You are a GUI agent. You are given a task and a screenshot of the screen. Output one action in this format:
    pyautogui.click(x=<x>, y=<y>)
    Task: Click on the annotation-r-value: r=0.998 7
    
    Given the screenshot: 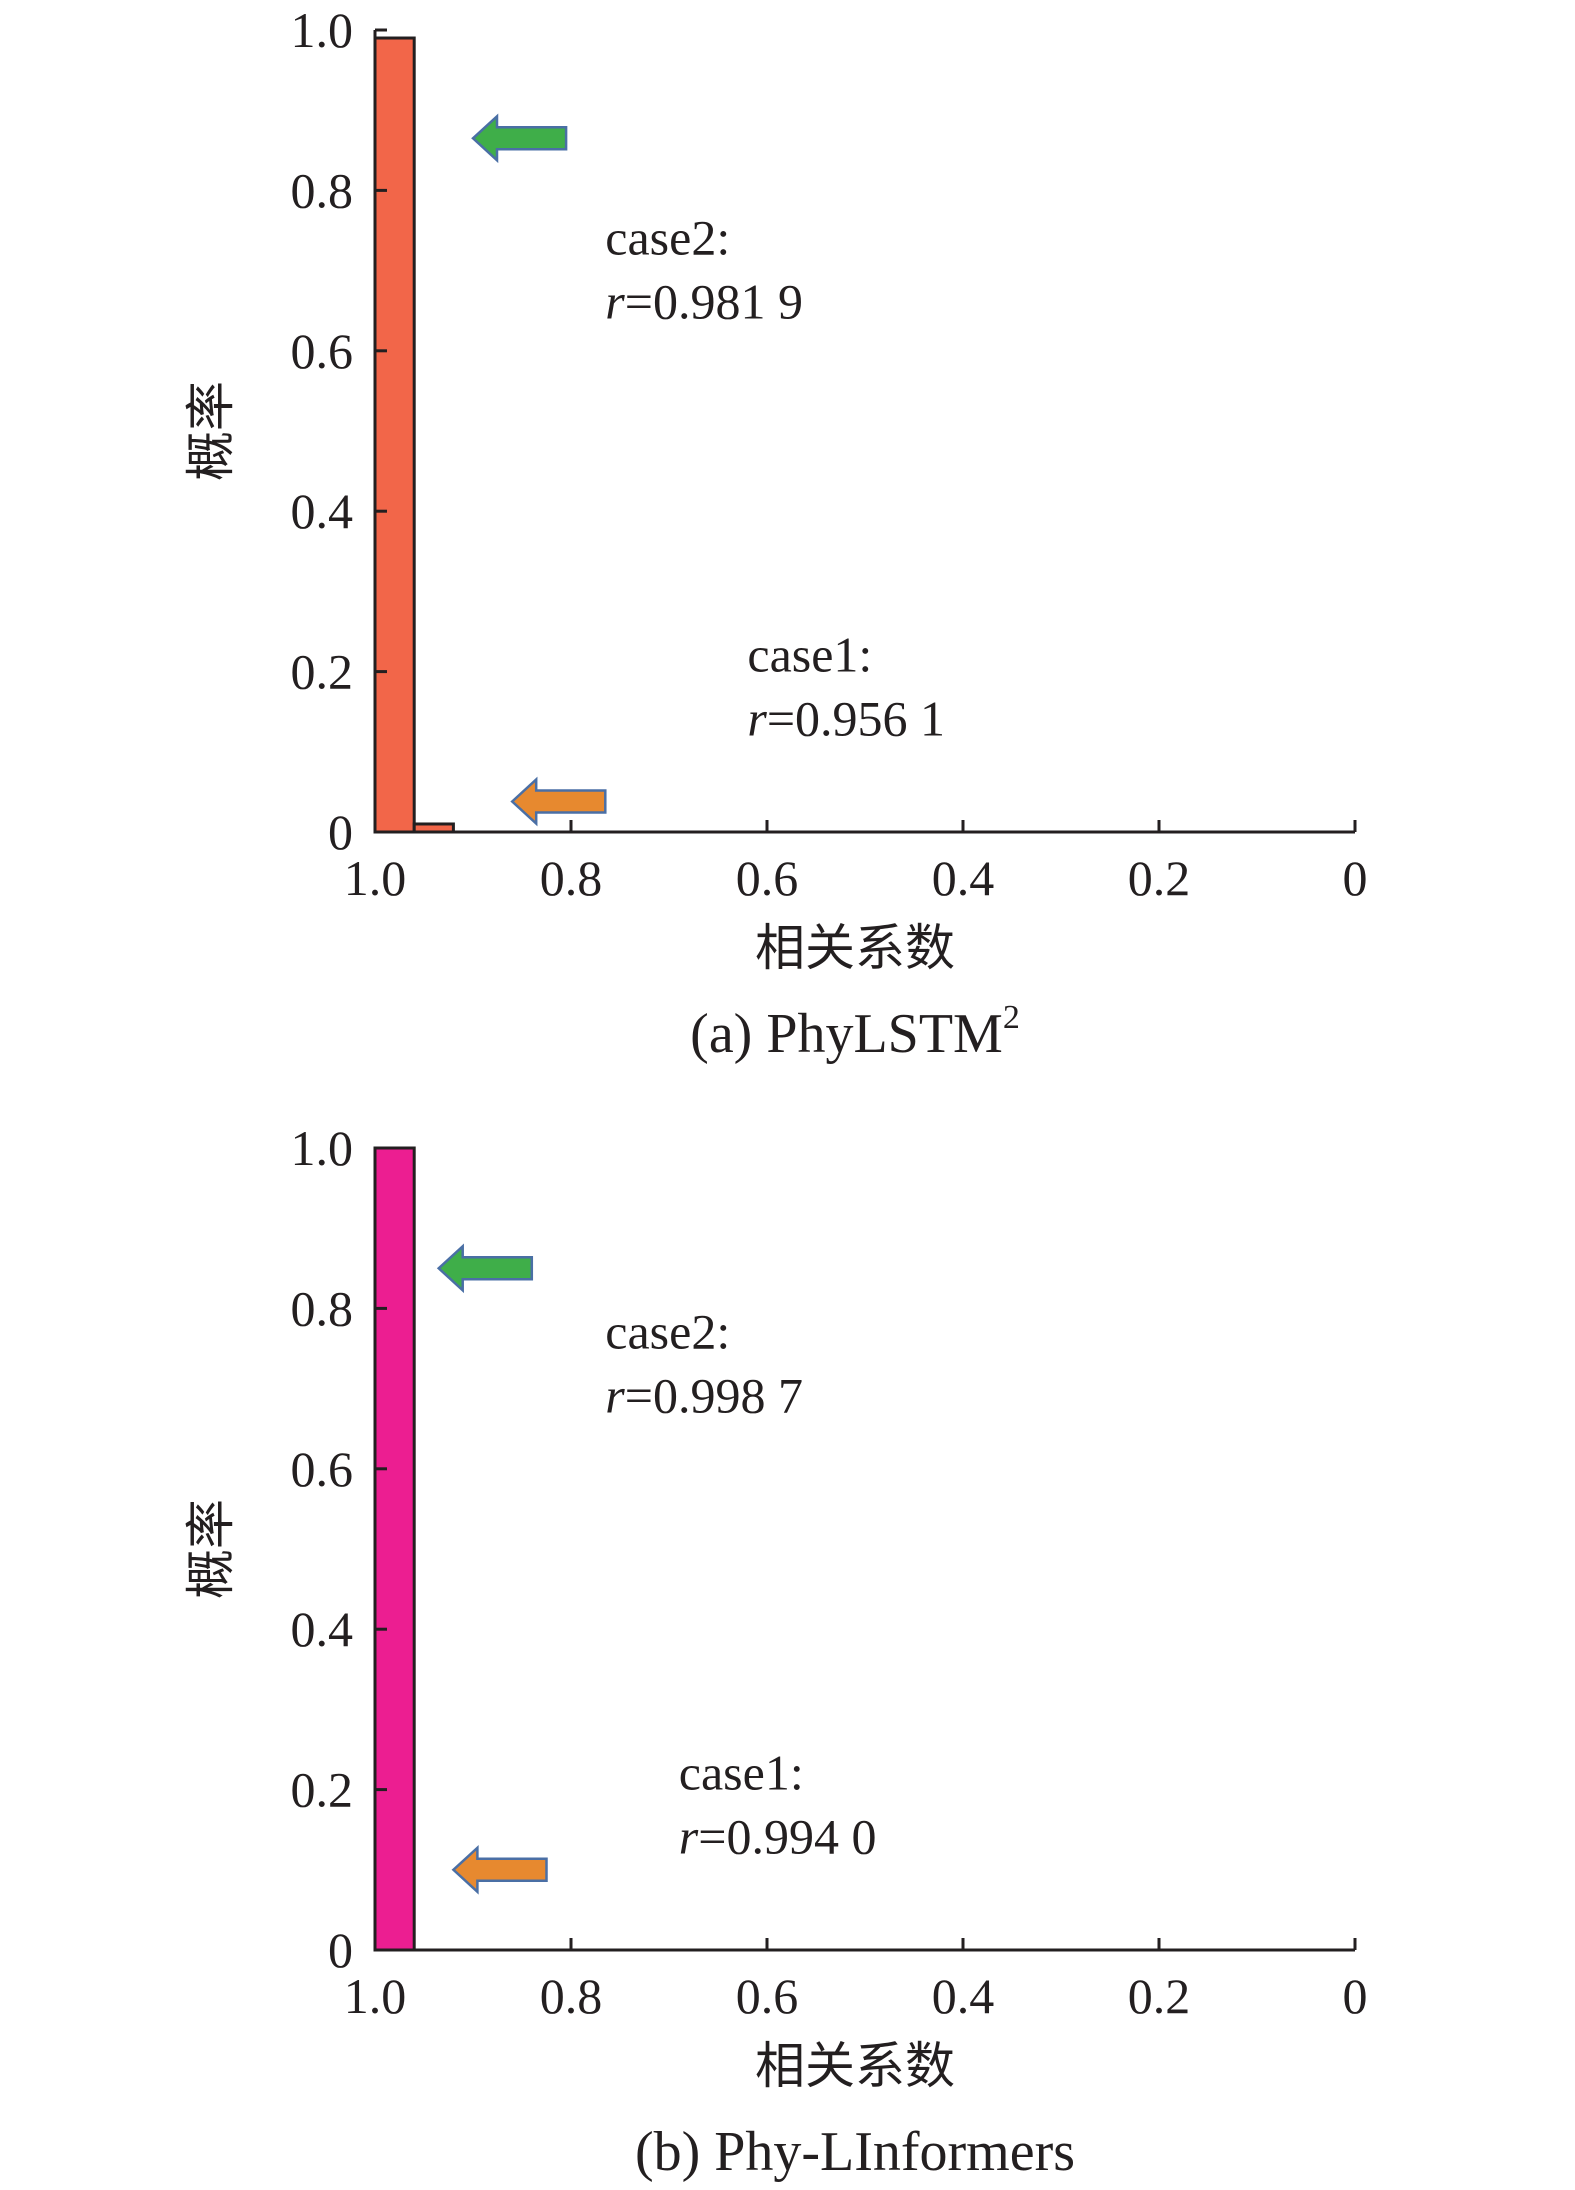 What is the action you would take?
    pyautogui.click(x=704, y=1396)
    